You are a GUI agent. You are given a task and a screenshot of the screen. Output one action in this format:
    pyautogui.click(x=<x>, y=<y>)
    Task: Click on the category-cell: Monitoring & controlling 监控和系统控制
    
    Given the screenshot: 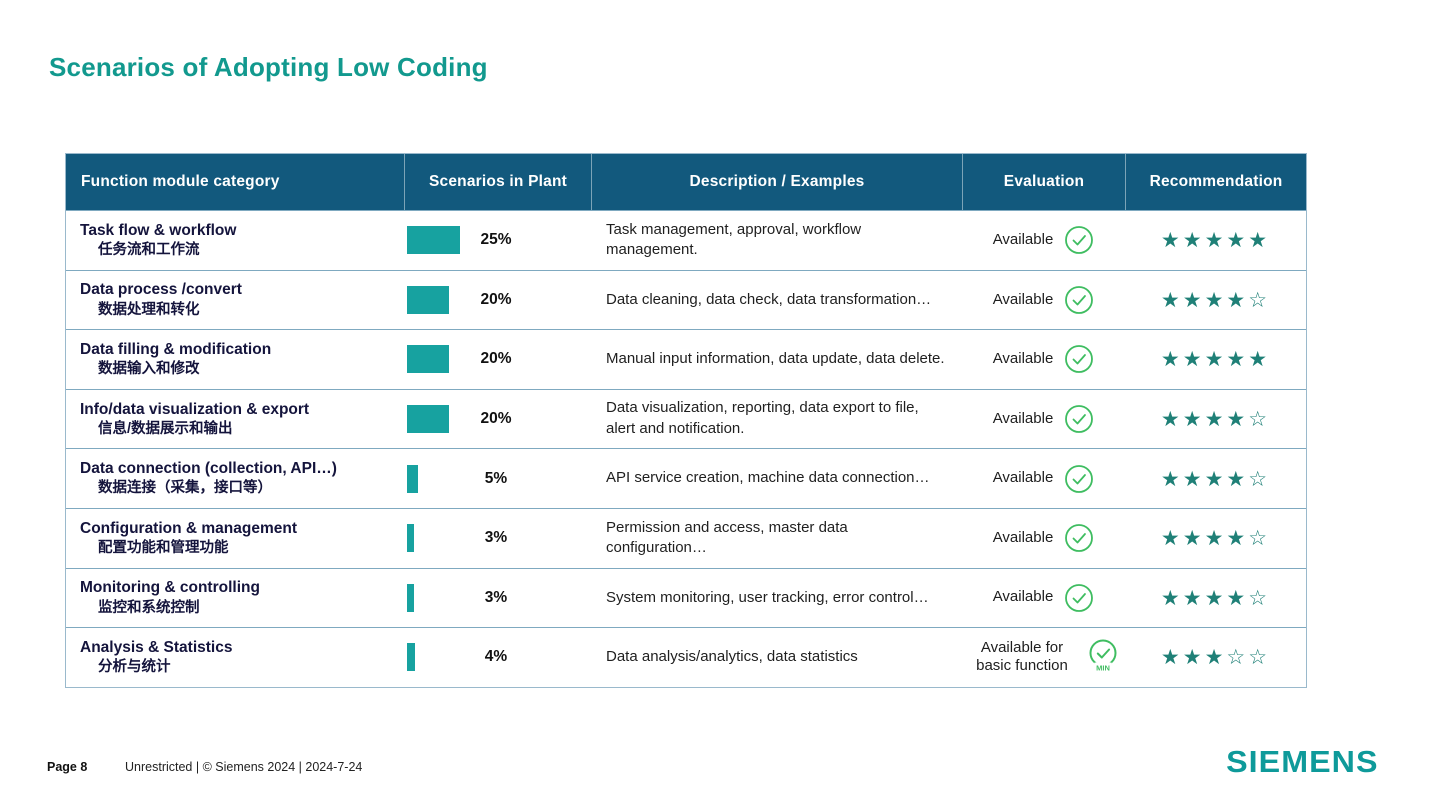 What is the action you would take?
    pyautogui.click(x=235, y=598)
    